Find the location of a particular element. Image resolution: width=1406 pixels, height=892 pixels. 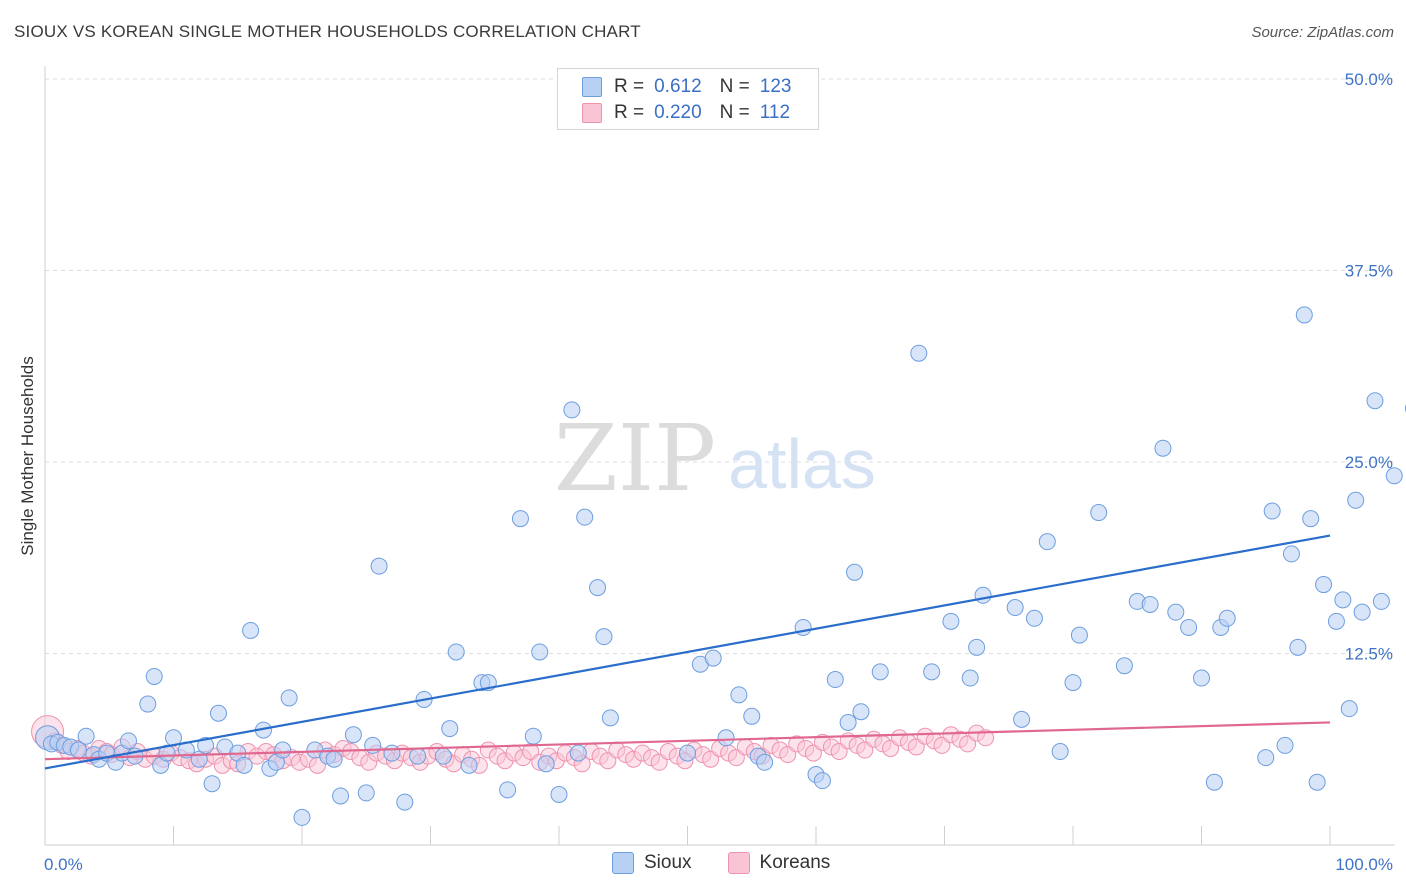

legend-row-sioux: R = 0.612 N = 123 is located at coordinates (686, 87).